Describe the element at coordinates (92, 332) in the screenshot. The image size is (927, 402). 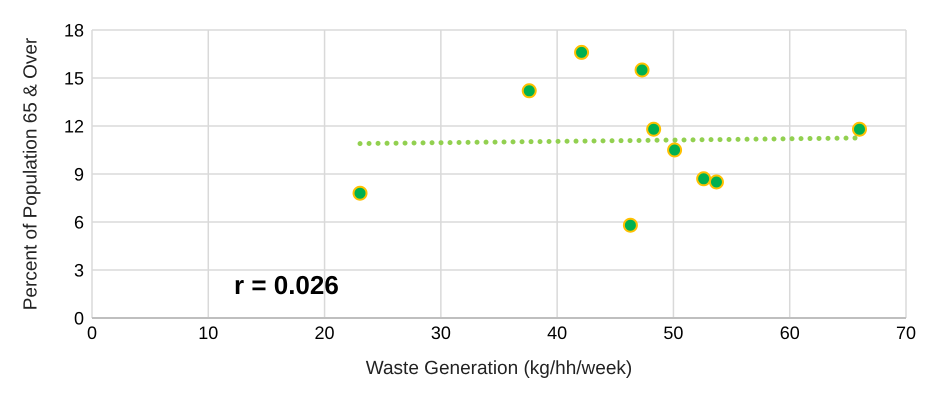
I see `x-tick-label: 0` at that location.